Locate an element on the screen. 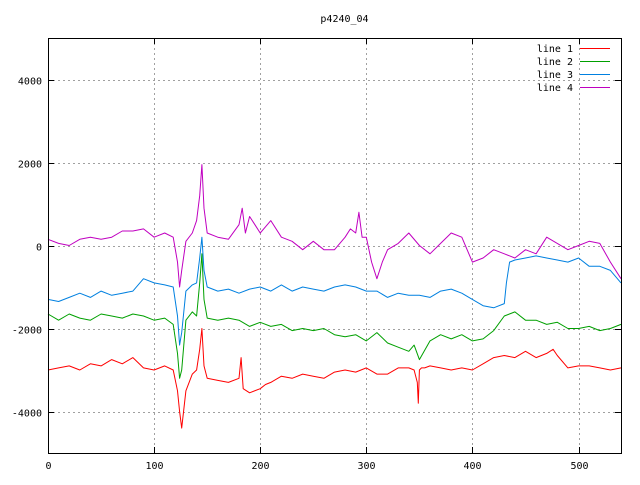  legend-label: line 3 is located at coordinates (555, 75).